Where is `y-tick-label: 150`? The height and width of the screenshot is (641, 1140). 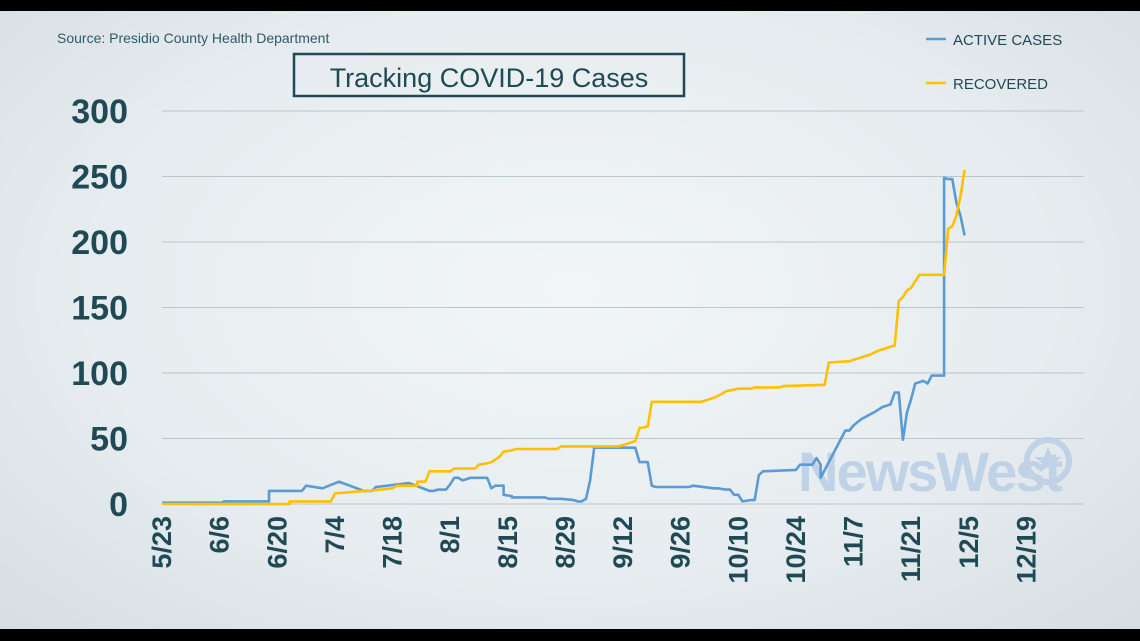
y-tick-label: 150 is located at coordinates (99, 309).